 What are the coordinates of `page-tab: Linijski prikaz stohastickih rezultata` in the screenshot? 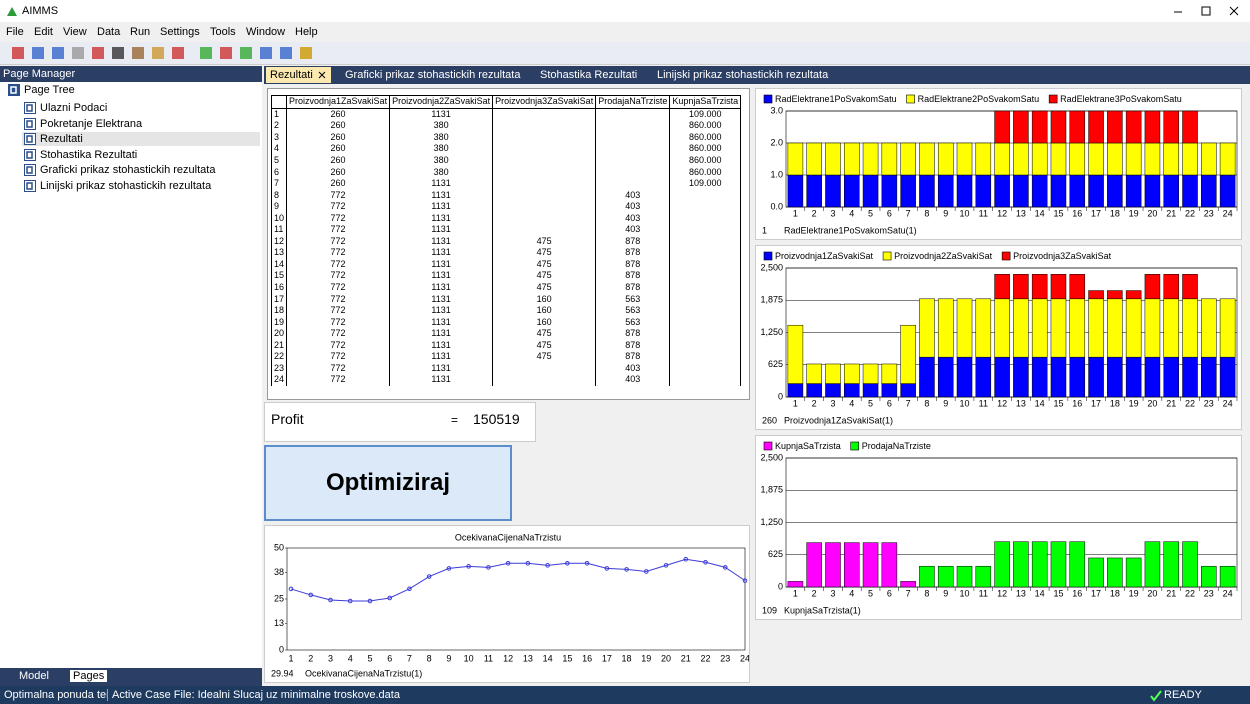 It's located at (743, 75).